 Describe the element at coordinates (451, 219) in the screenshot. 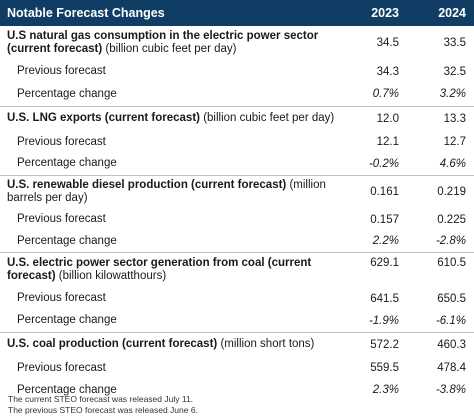

I see `value-2024: 0.225` at that location.